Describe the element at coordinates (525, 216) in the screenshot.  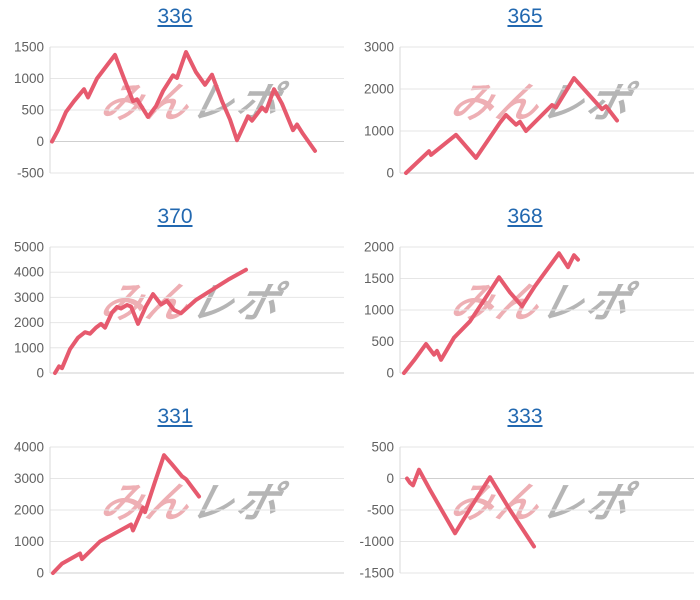
I see `machine-number-link-368: 368` at that location.